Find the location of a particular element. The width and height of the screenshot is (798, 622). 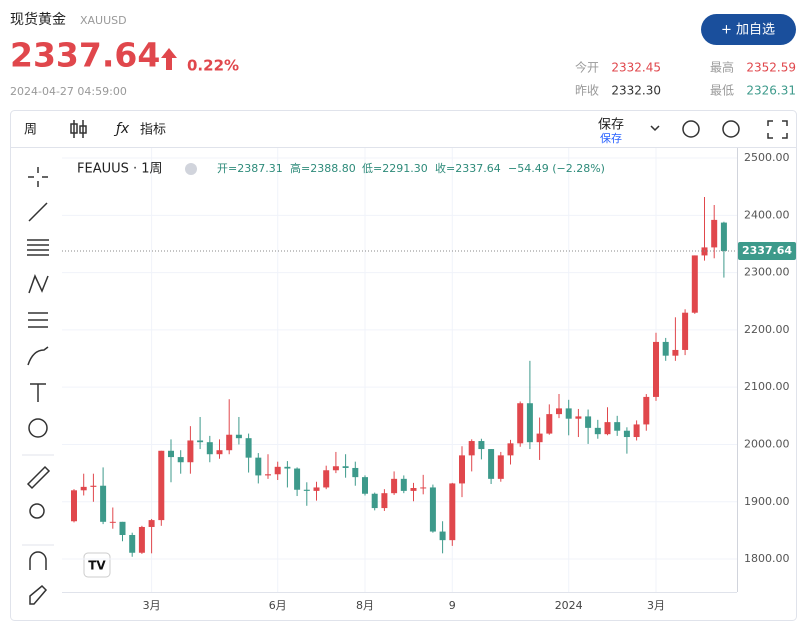

y-tick-label: 2200.00 is located at coordinates (767, 329).